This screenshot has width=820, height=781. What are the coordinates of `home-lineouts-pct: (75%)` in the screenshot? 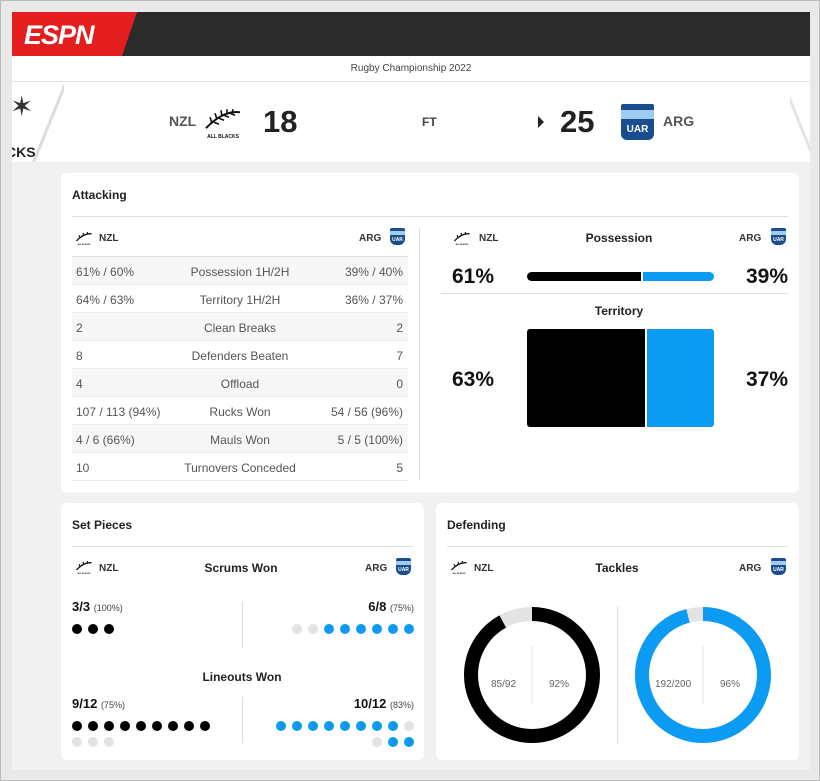 It's located at (112, 705).